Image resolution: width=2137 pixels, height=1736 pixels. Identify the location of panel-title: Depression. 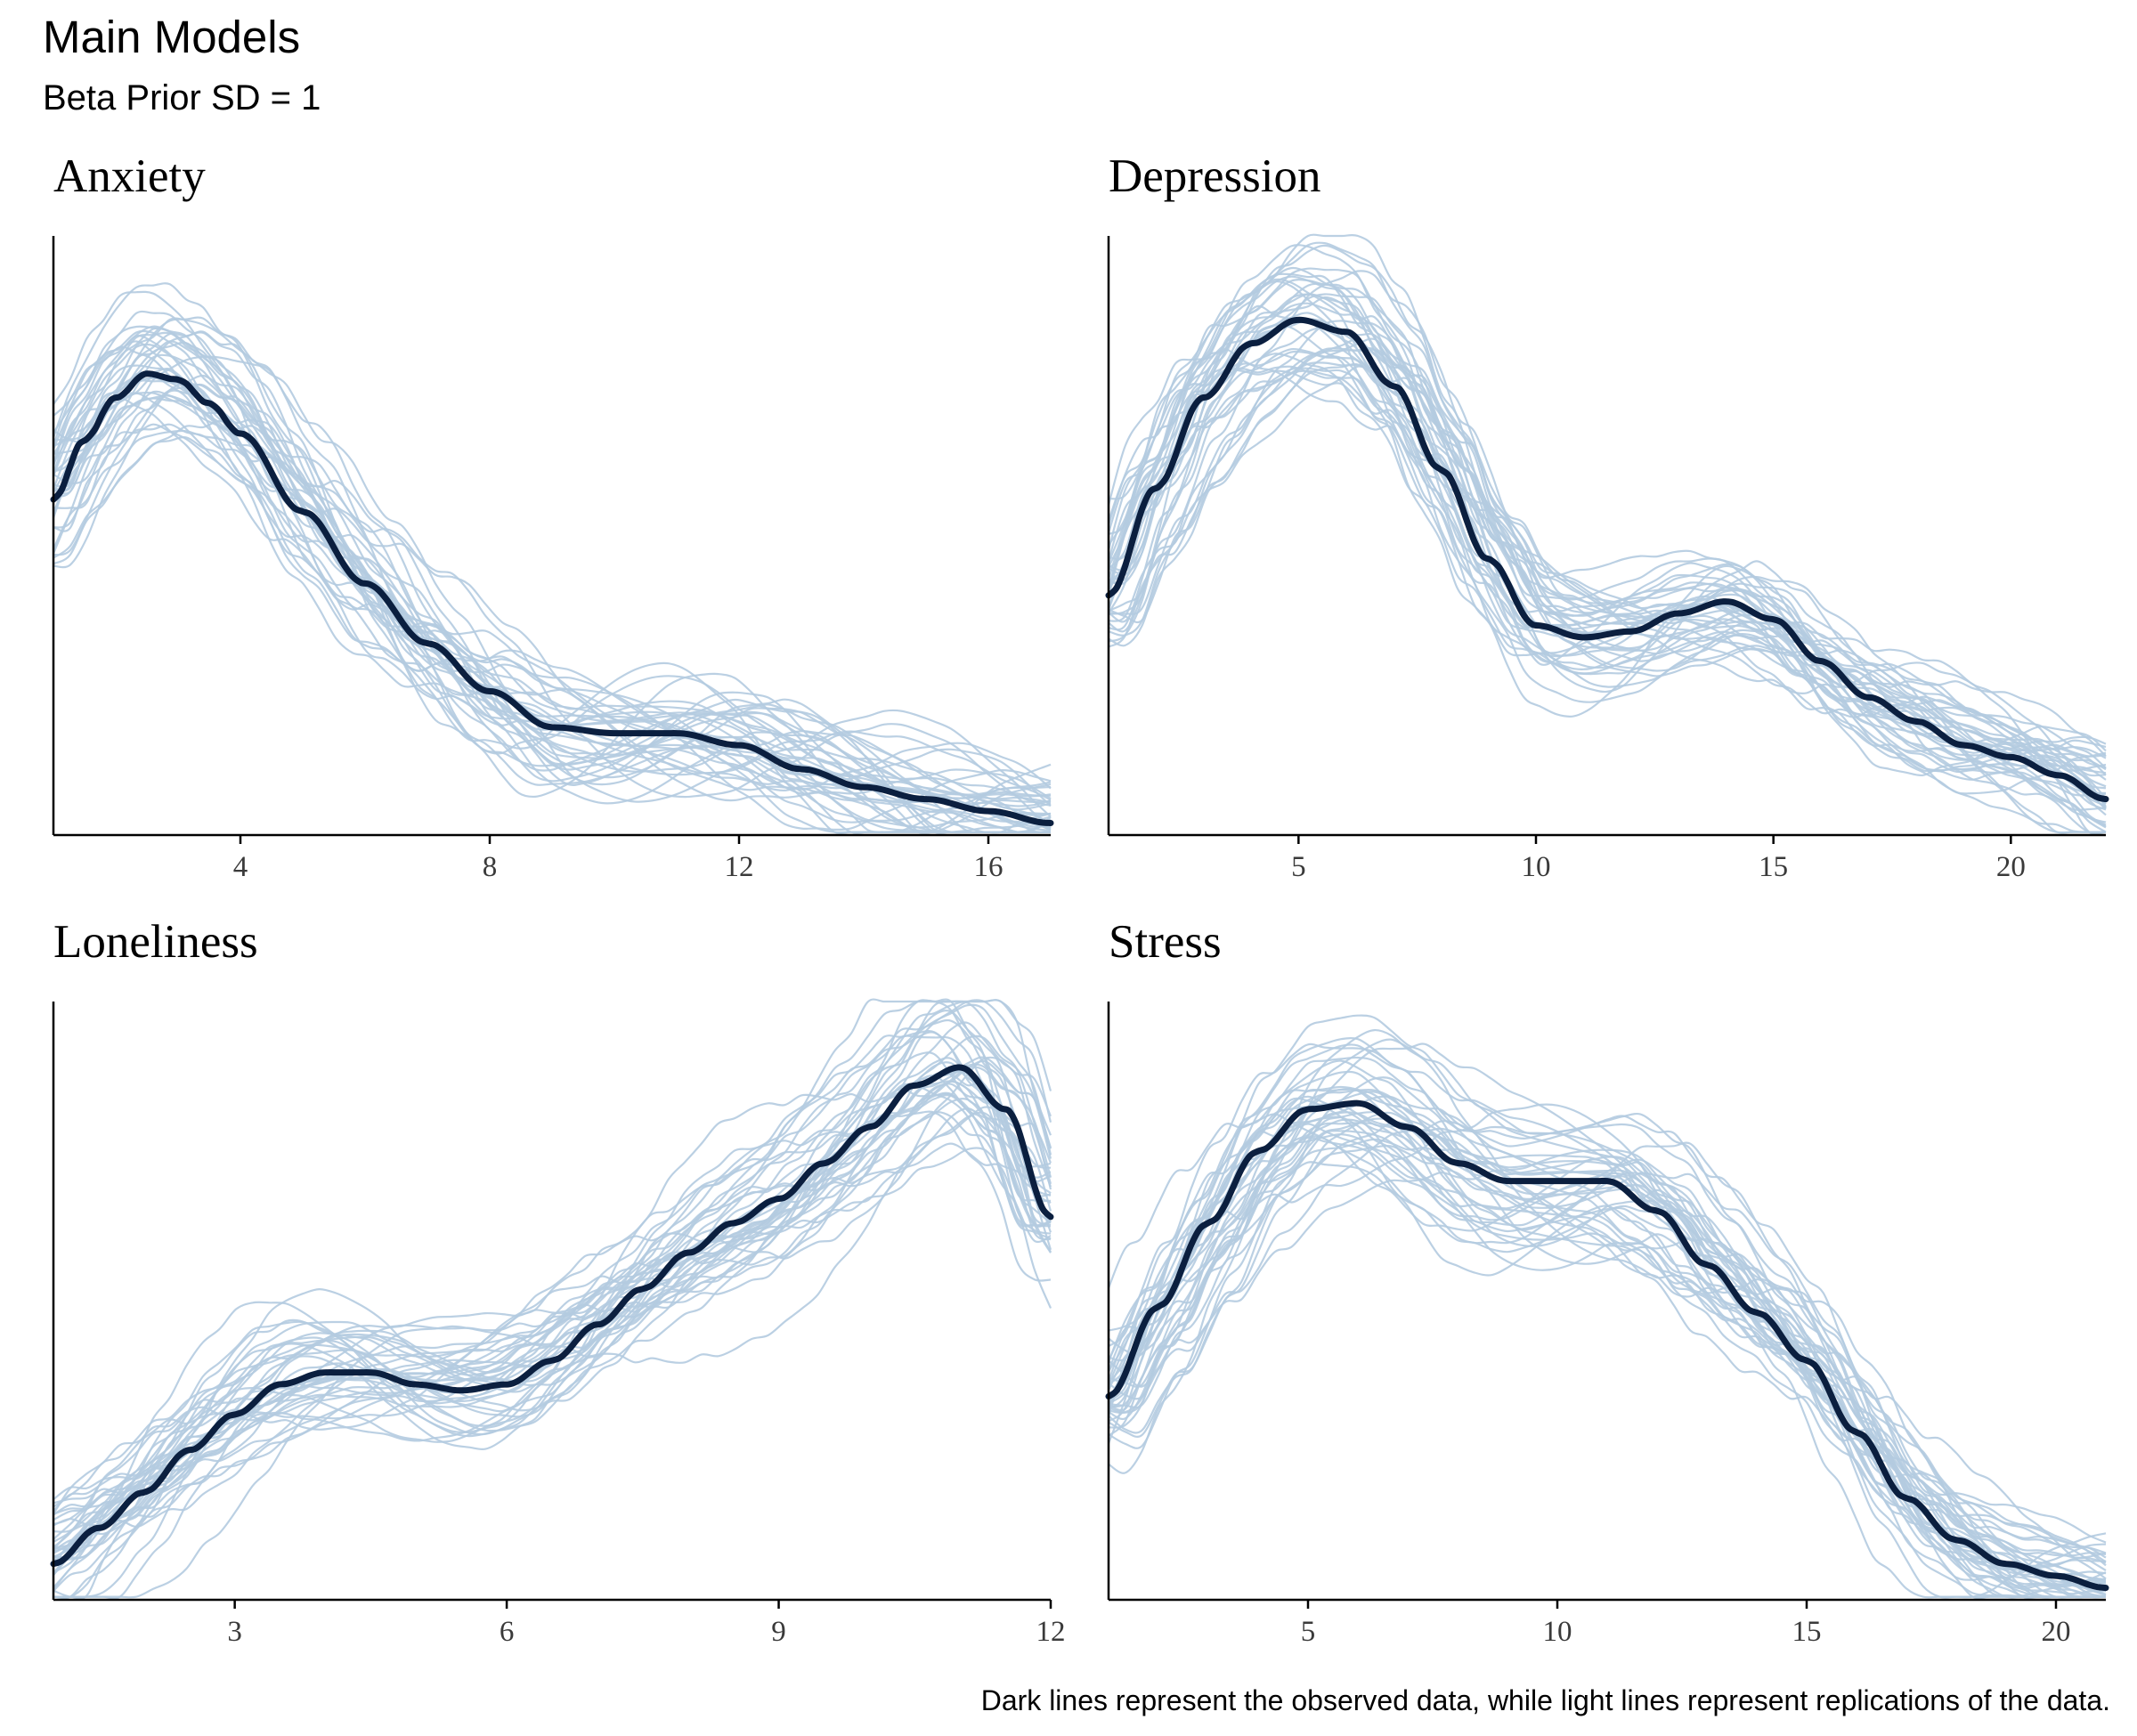
(1214, 176).